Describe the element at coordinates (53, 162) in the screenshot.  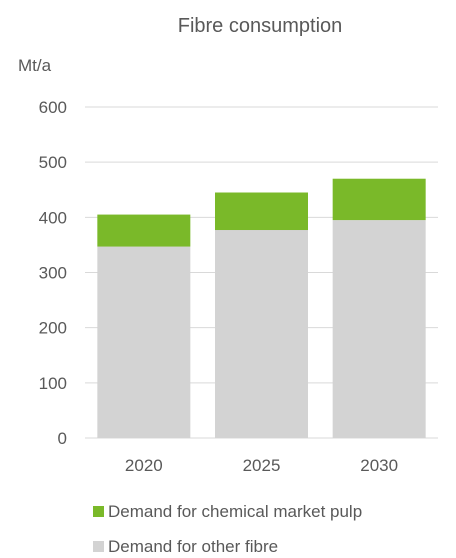
I see `y-tick-label-500: 500` at that location.